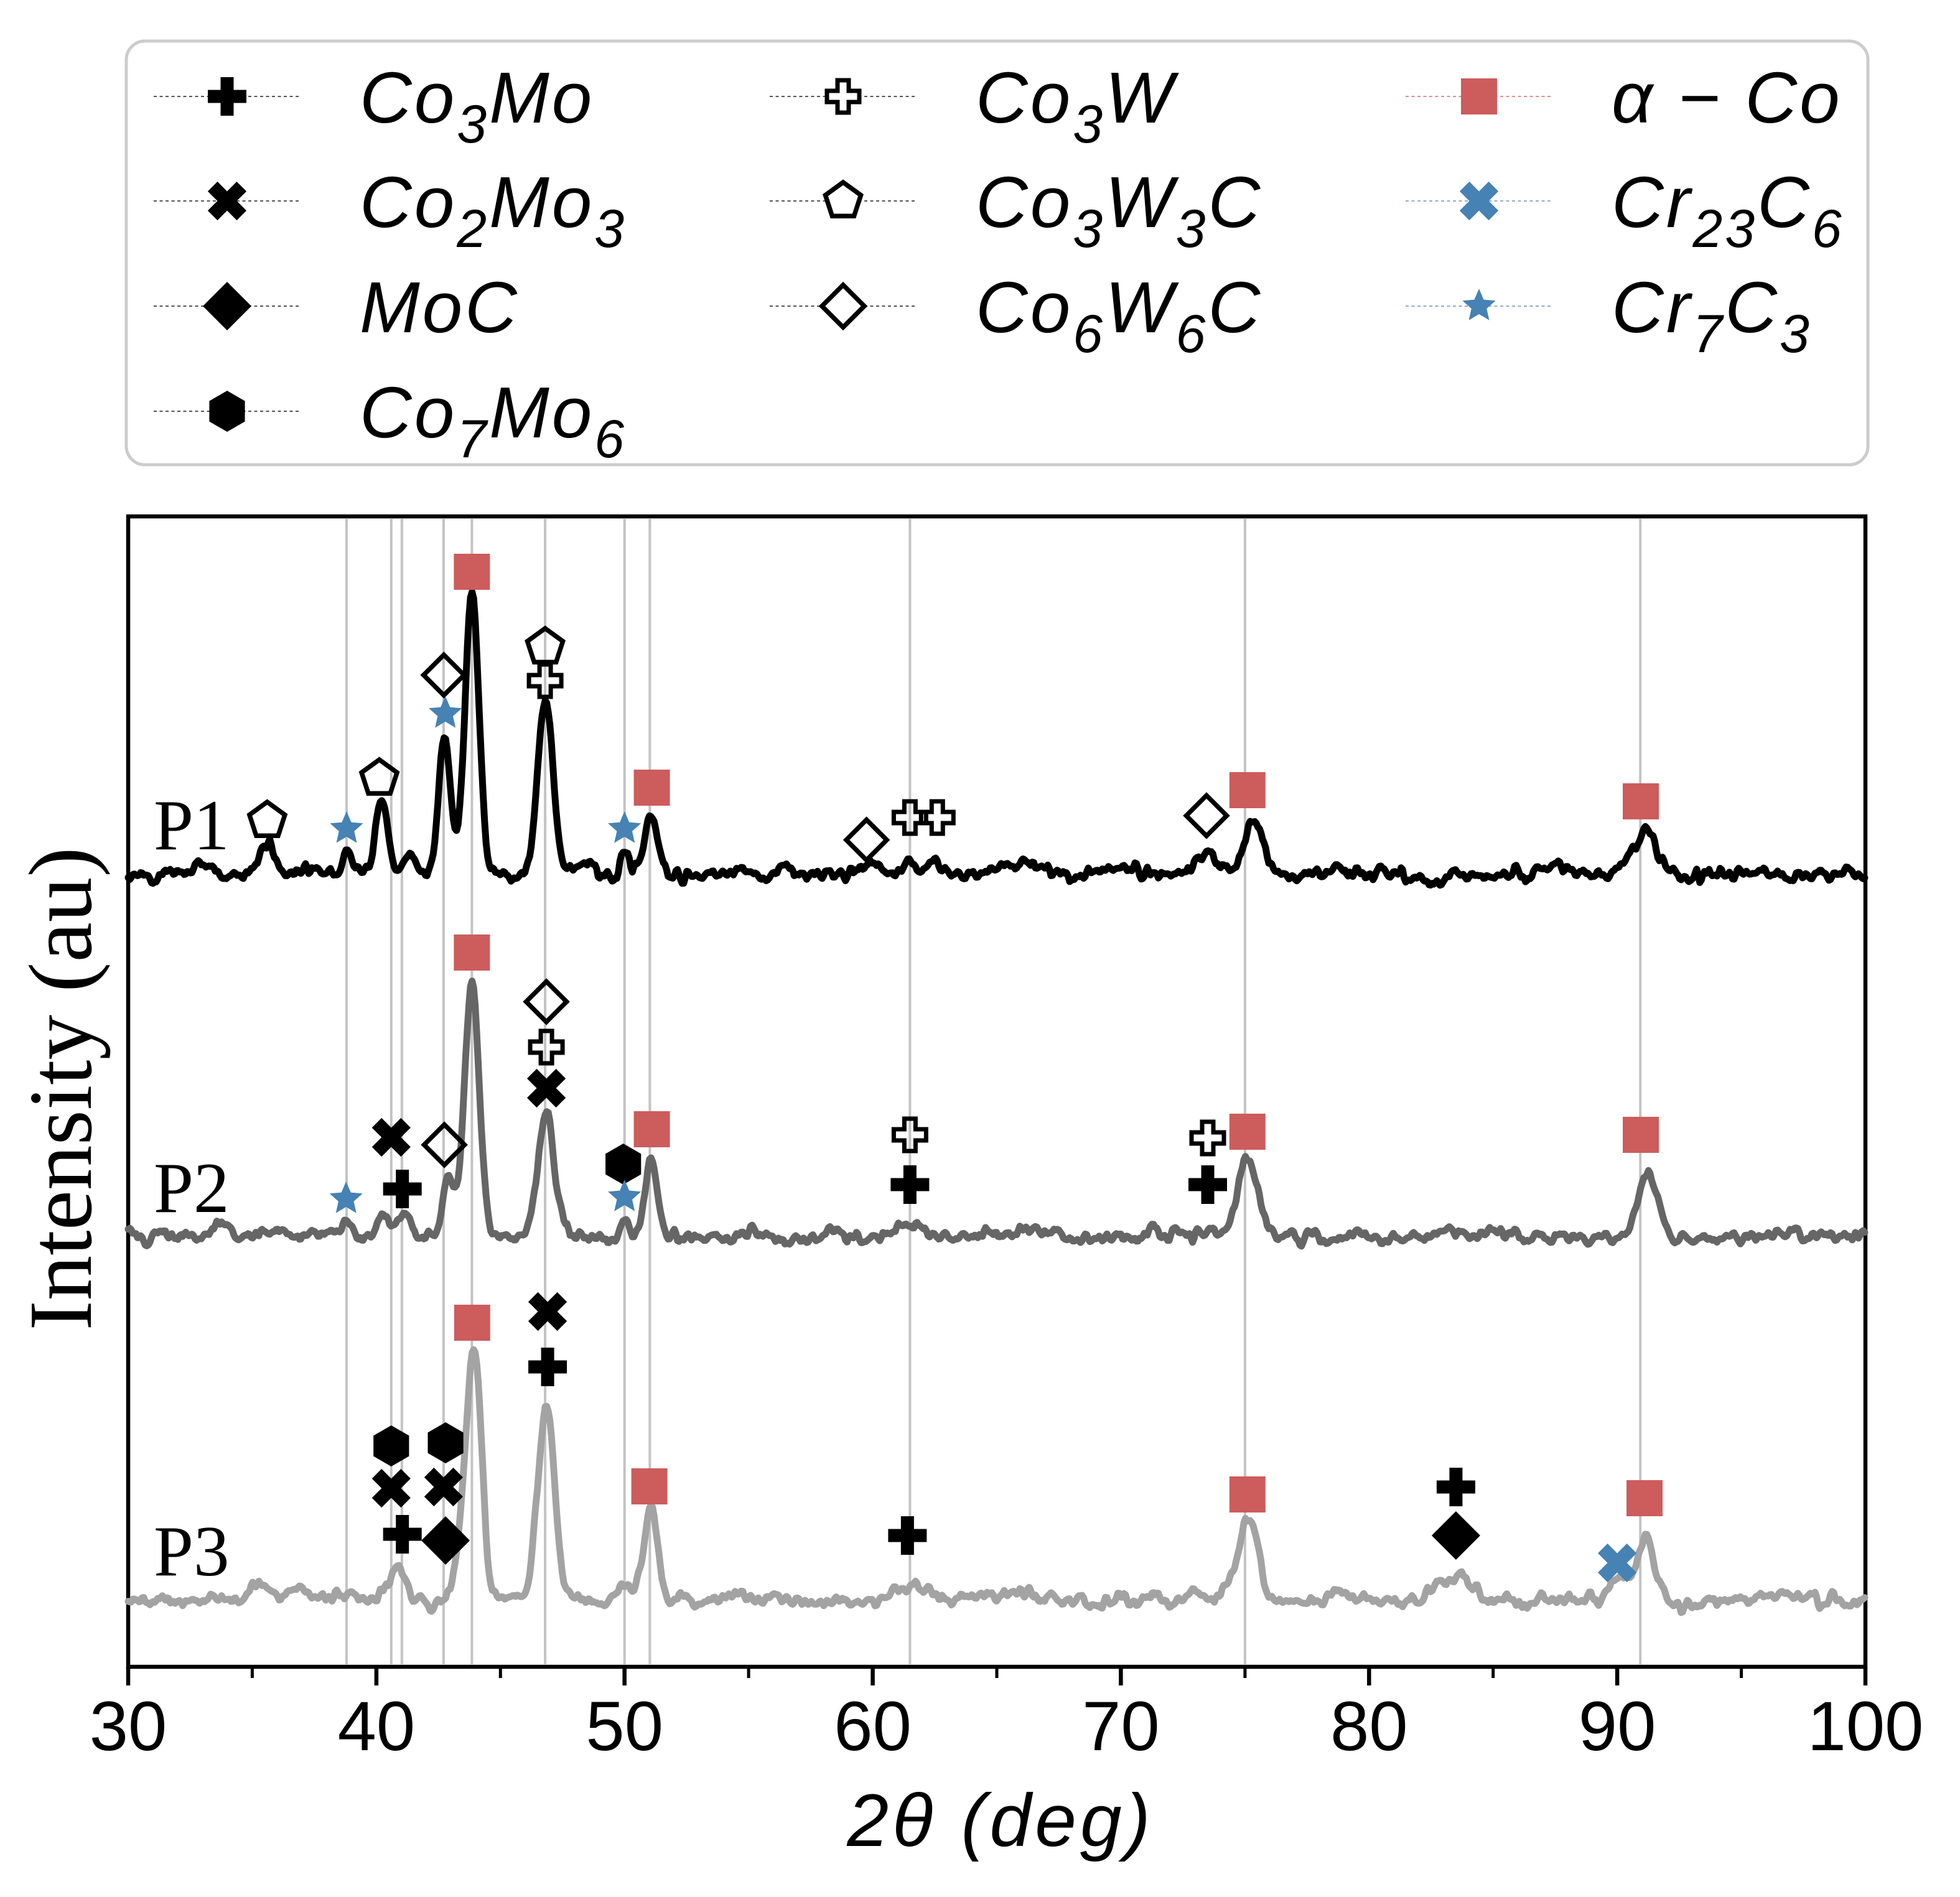 The image size is (1960, 1897). What do you see at coordinates (624, 1726) in the screenshot?
I see `svg-text: 50` at bounding box center [624, 1726].